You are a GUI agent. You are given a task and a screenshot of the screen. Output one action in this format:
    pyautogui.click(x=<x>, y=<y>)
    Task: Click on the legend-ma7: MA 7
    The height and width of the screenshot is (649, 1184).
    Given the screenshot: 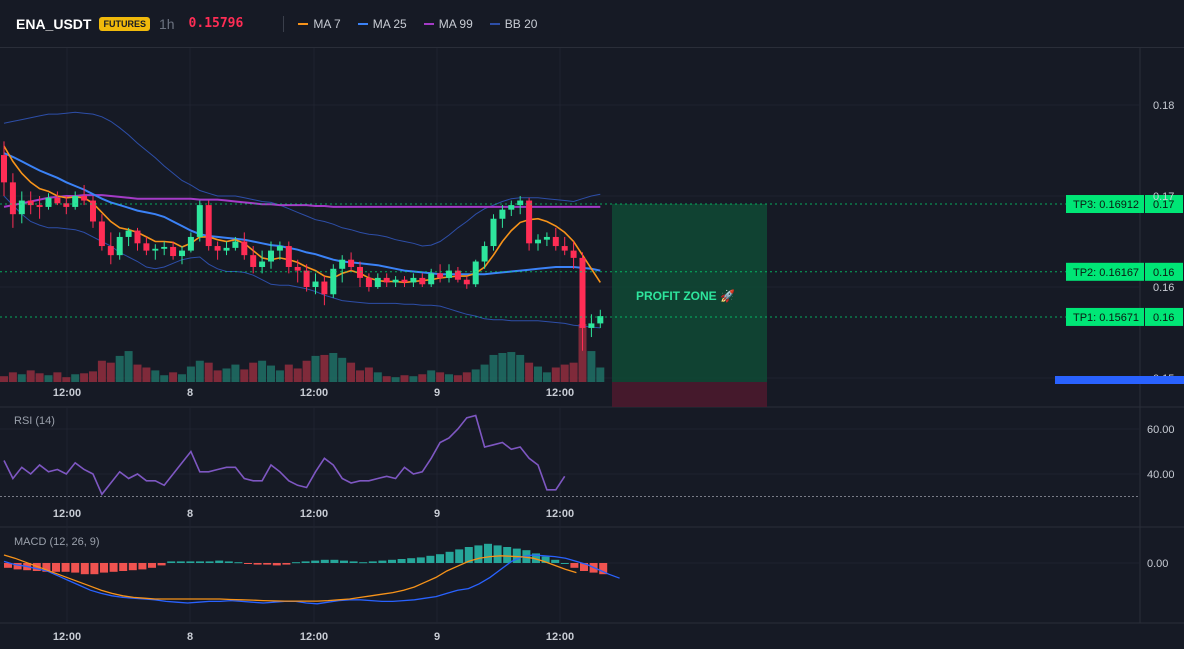 What is the action you would take?
    pyautogui.click(x=319, y=24)
    